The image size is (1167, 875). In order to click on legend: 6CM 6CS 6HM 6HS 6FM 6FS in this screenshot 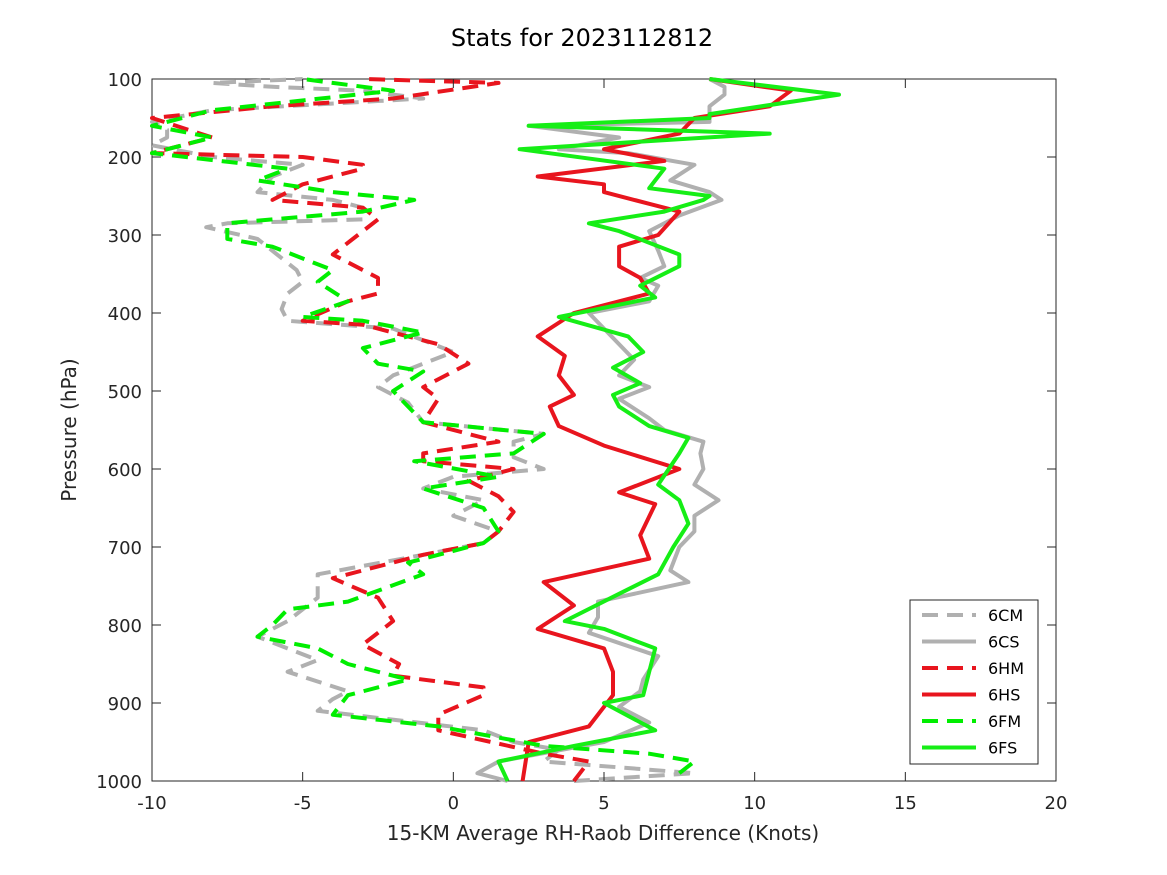, I will do `click(974, 682)`.